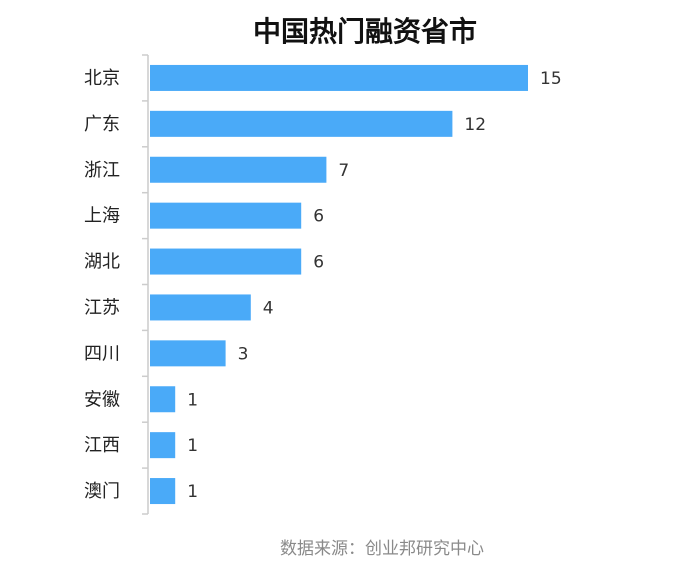 Image resolution: width=690 pixels, height=563 pixels. Describe the element at coordinates (102, 307) in the screenshot. I see `category-label: 江苏` at that location.